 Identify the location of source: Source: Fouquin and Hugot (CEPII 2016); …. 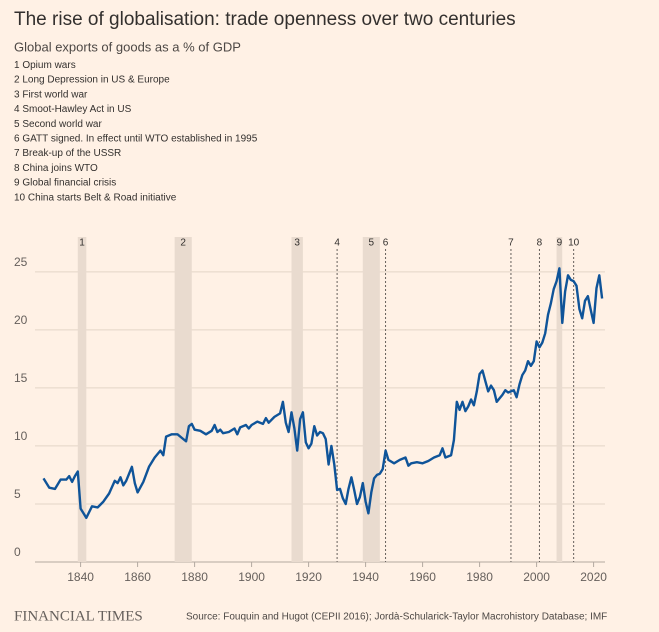
(396, 617).